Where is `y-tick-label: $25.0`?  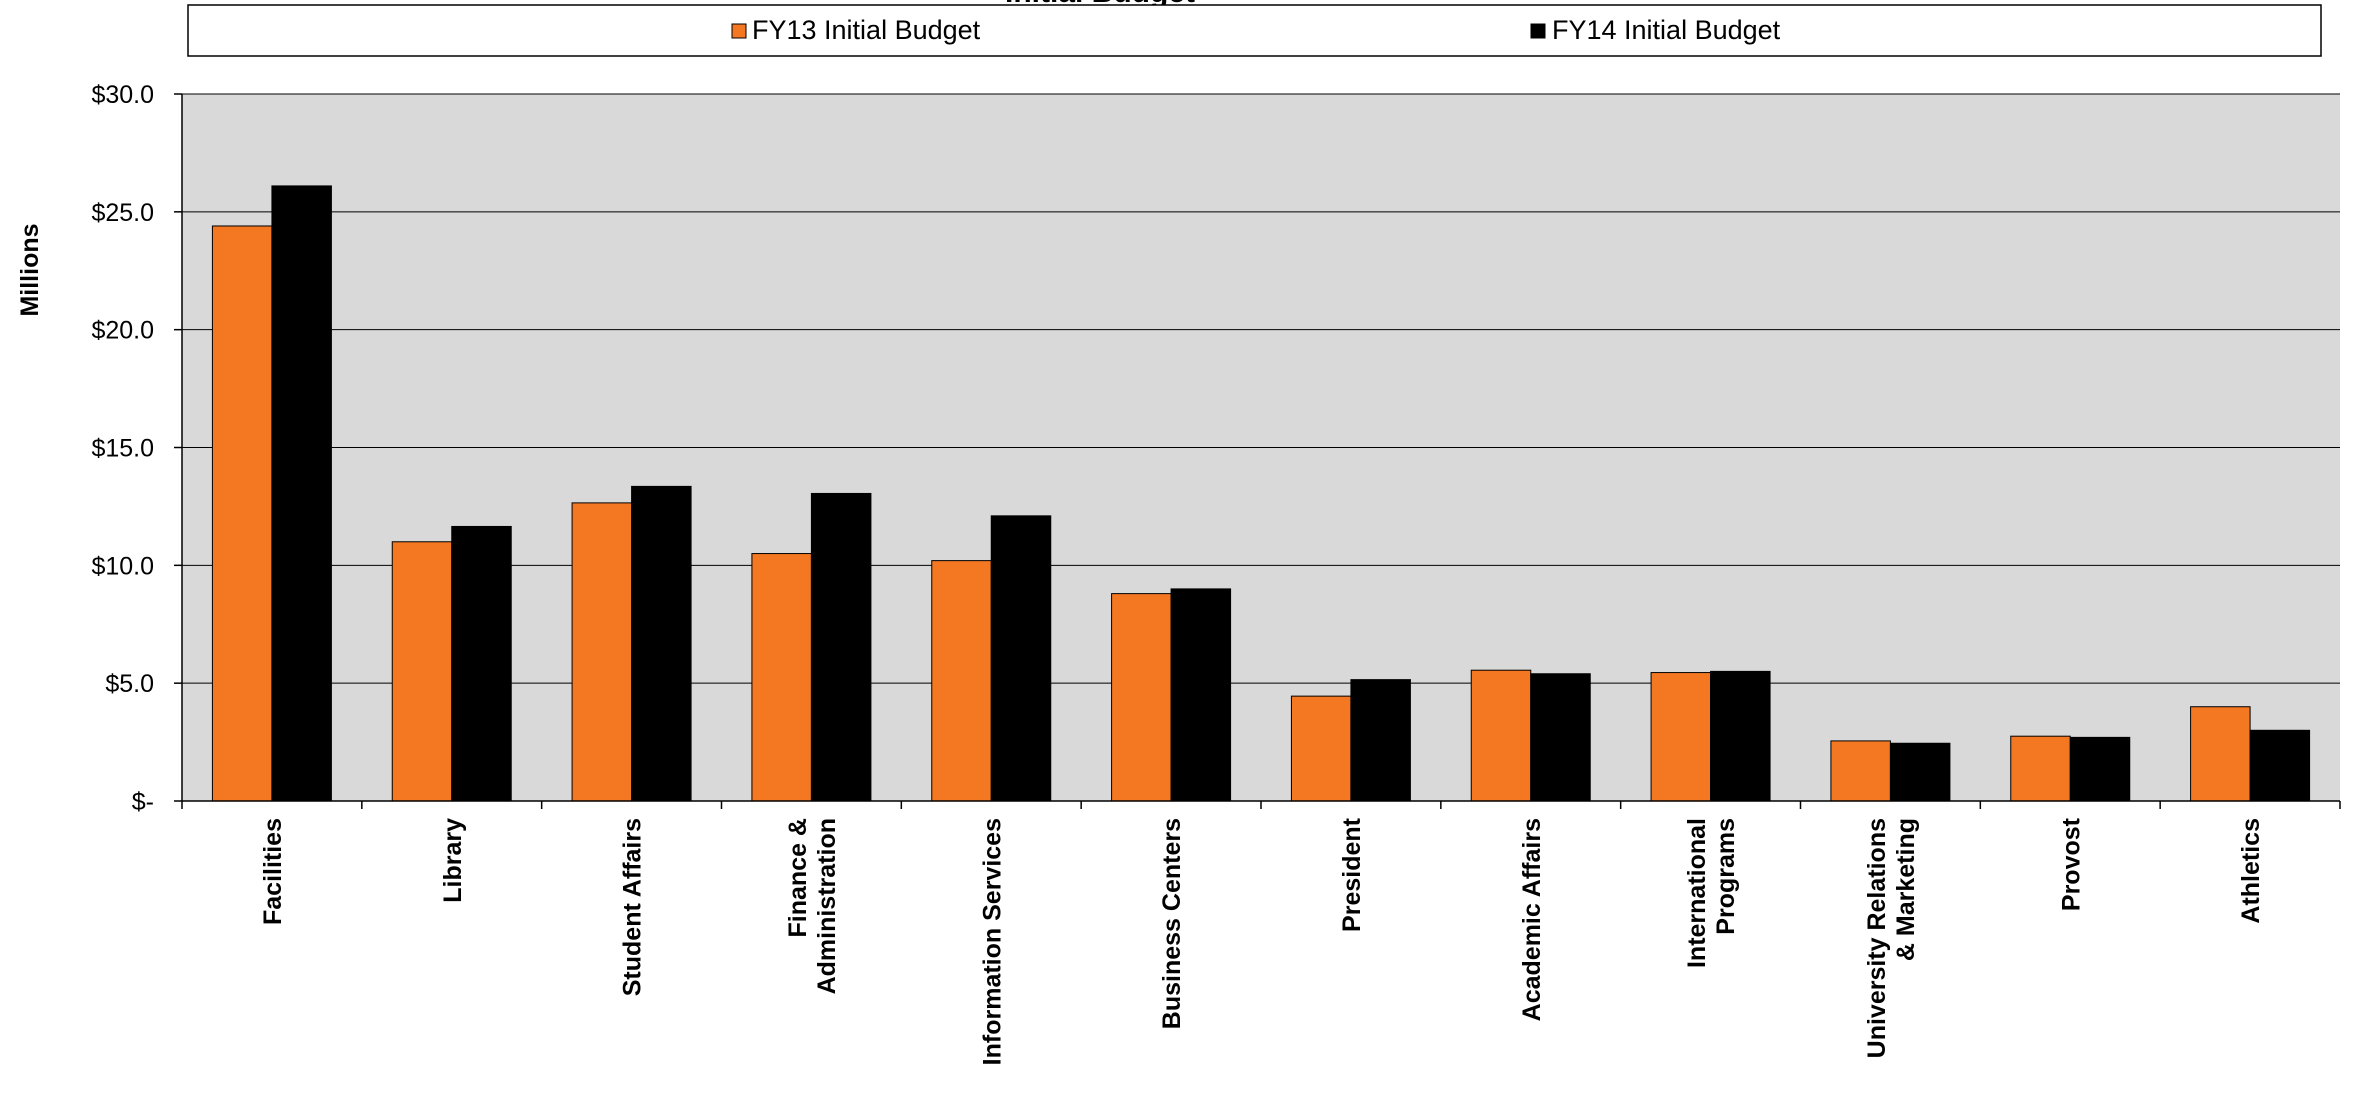 y-tick-label: $25.0 is located at coordinates (122, 213).